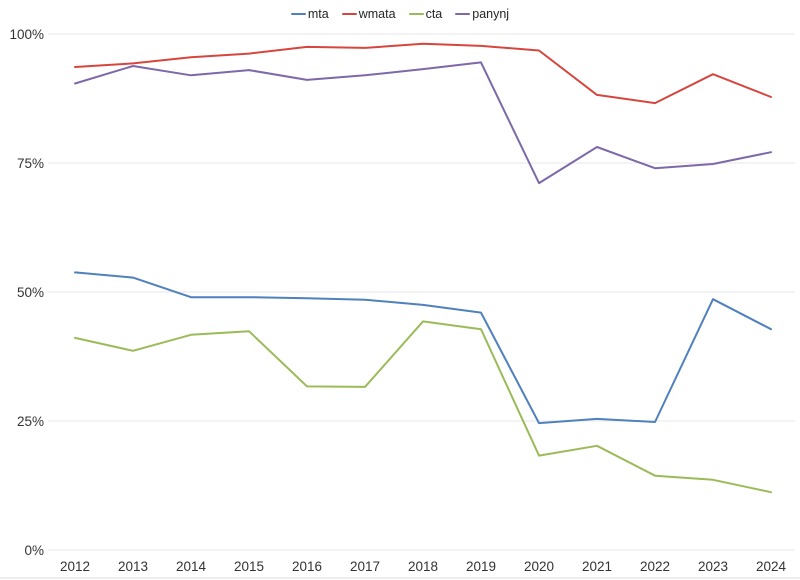 The height and width of the screenshot is (580, 800). What do you see at coordinates (26, 34) in the screenshot?
I see `y-axis-tick-label: 100%` at bounding box center [26, 34].